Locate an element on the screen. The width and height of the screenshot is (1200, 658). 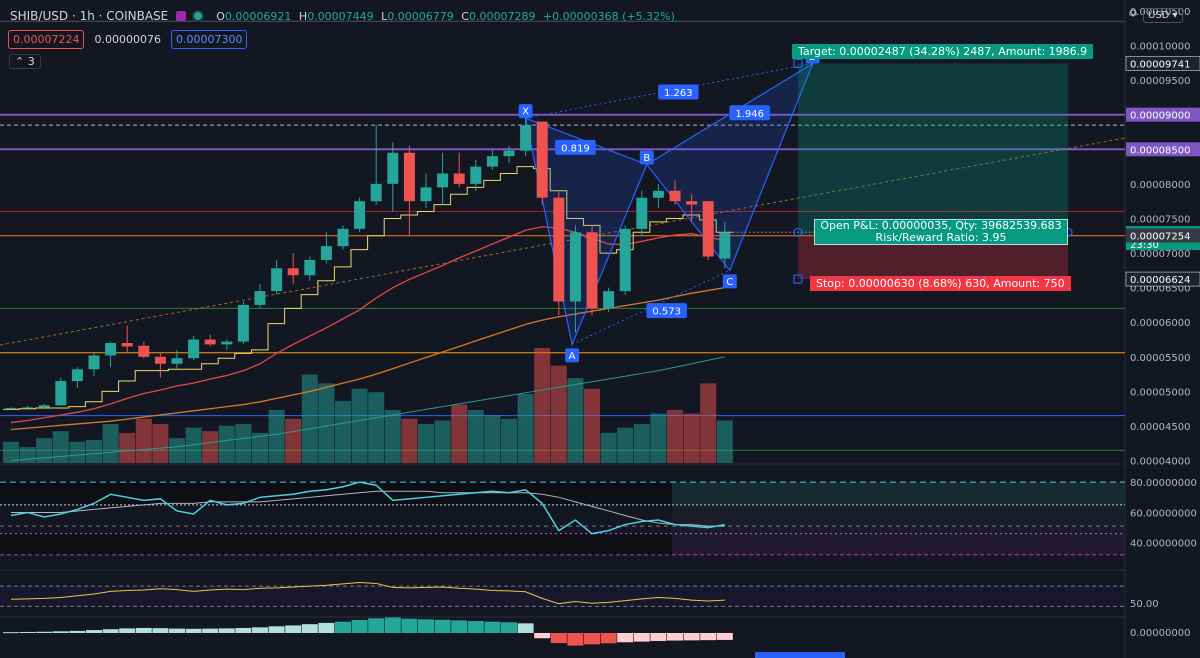
price-badge: 0.00009000 is located at coordinates (1163, 114).